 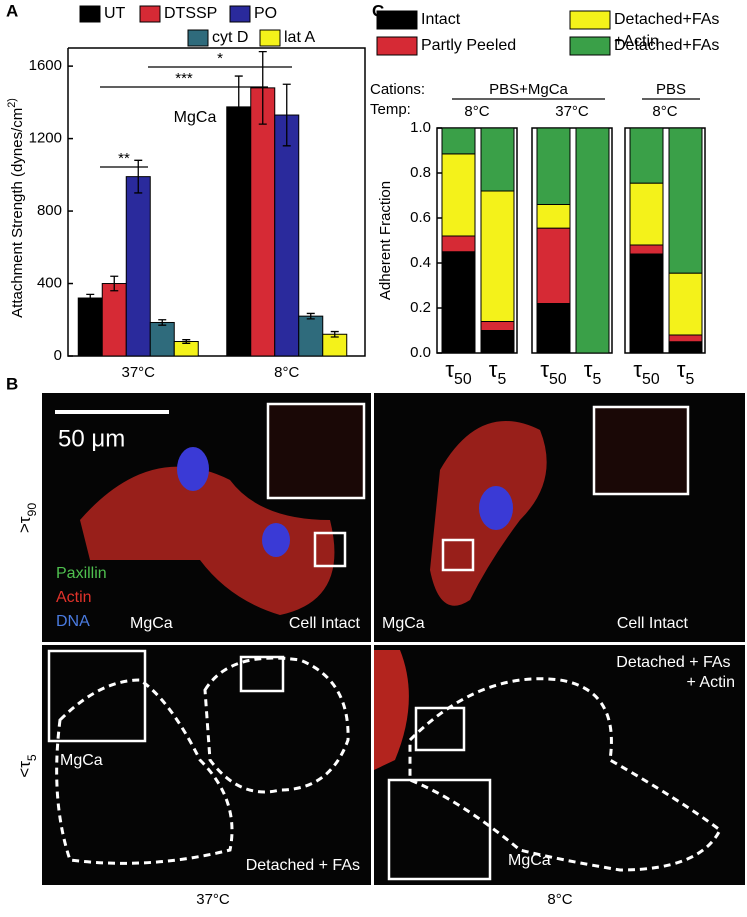 I want to click on state-label: Detached + FAs + Actin, so click(x=675, y=672).